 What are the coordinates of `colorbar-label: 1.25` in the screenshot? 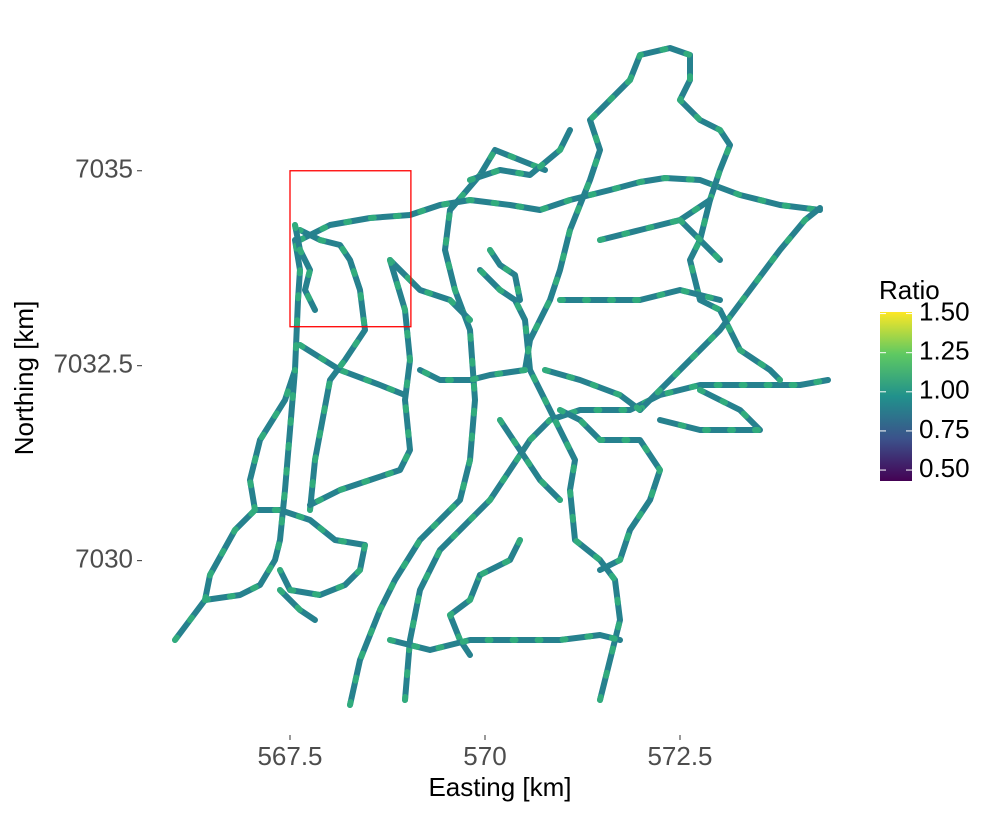 It's located at (944, 351).